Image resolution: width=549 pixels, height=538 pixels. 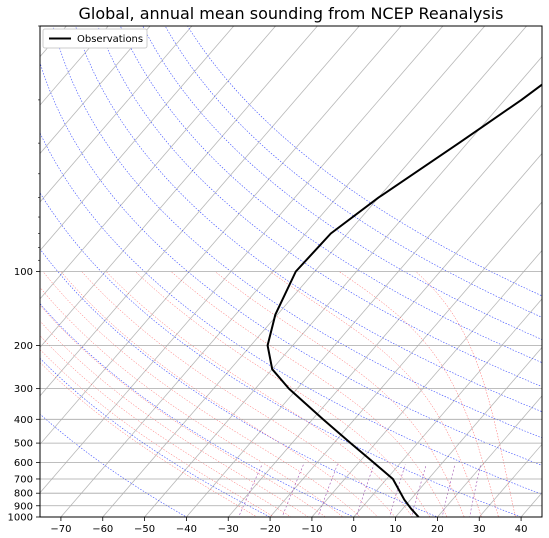 What do you see at coordinates (395, 529) in the screenshot?
I see `x-tick-label: 10` at bounding box center [395, 529].